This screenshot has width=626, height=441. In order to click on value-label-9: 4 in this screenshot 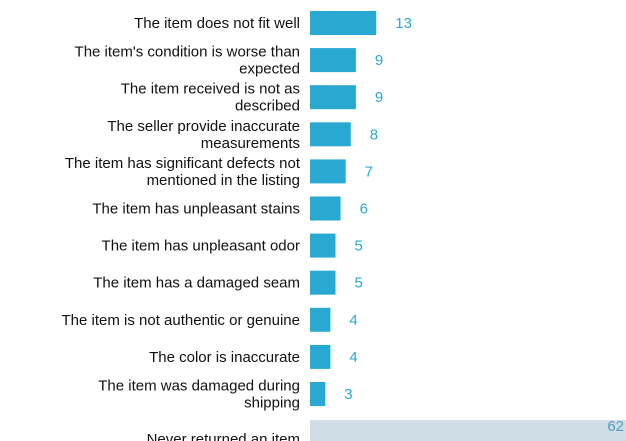, I will do `click(353, 357)`.